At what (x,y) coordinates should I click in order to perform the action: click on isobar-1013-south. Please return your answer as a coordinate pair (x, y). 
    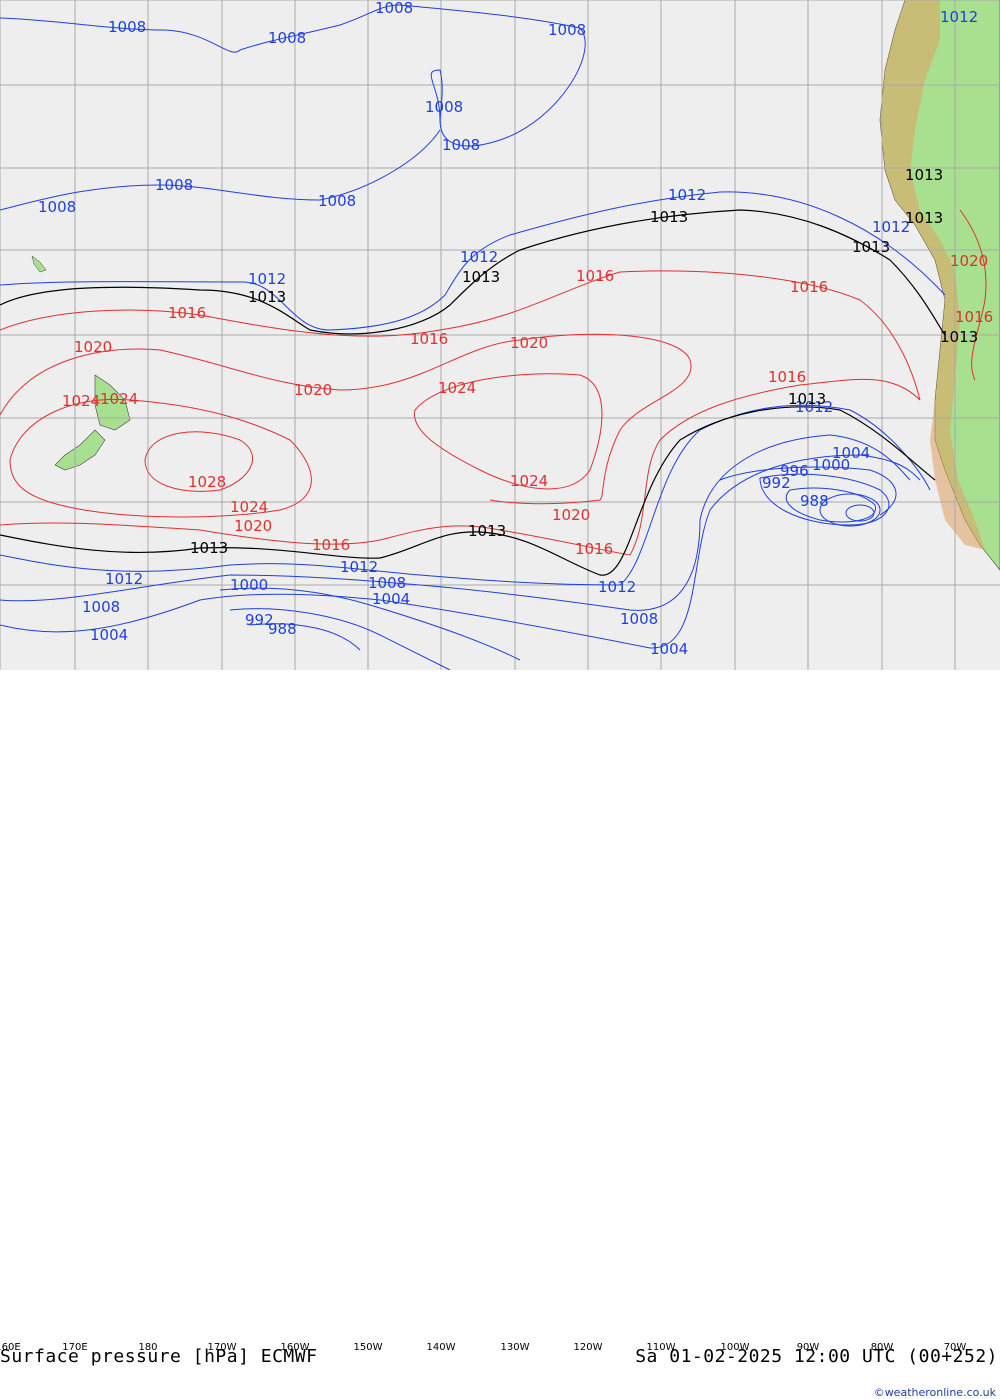
    Looking at the image, I should click on (468, 491).